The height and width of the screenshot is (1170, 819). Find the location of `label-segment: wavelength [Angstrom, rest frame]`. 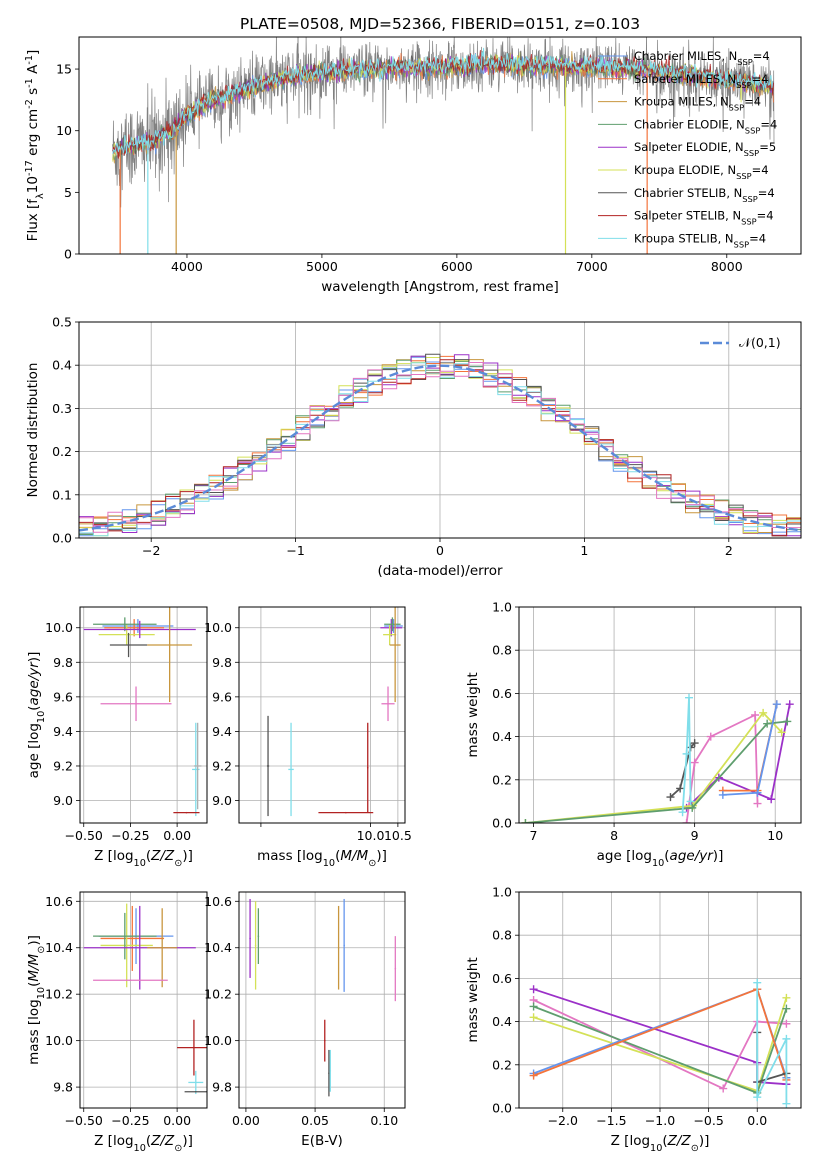

label-segment: wavelength [Angstrom, rest frame] is located at coordinates (440, 287).